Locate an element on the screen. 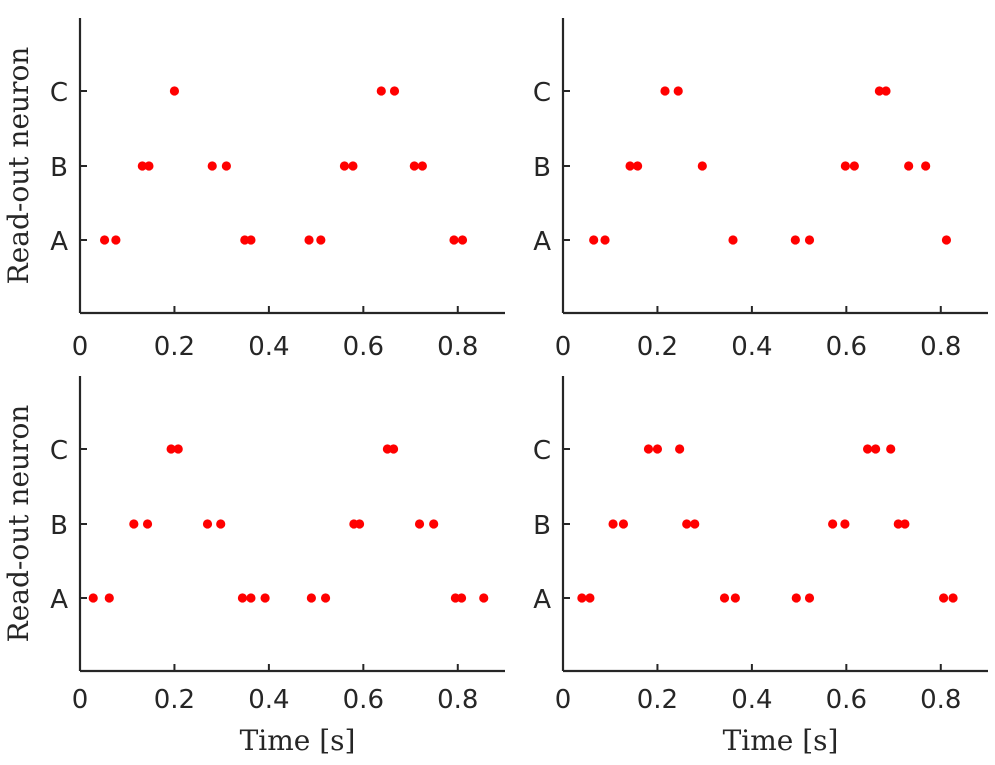 The height and width of the screenshot is (765, 995). y-axis-label: Read-out neuron is located at coordinates (18, 524).